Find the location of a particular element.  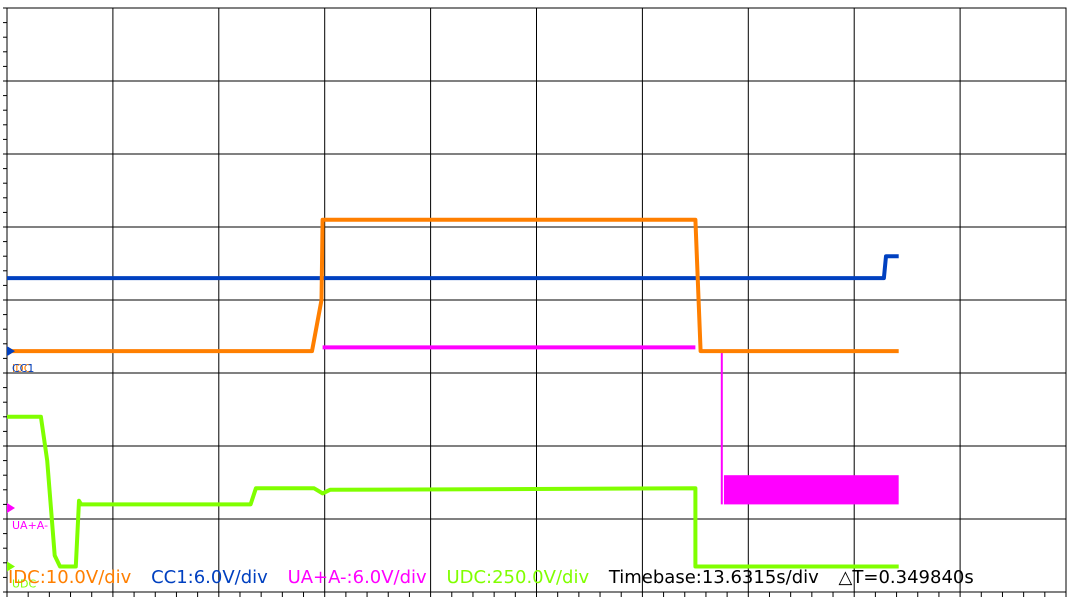

channel-label-cc1: CC1 is located at coordinates (23, 368).